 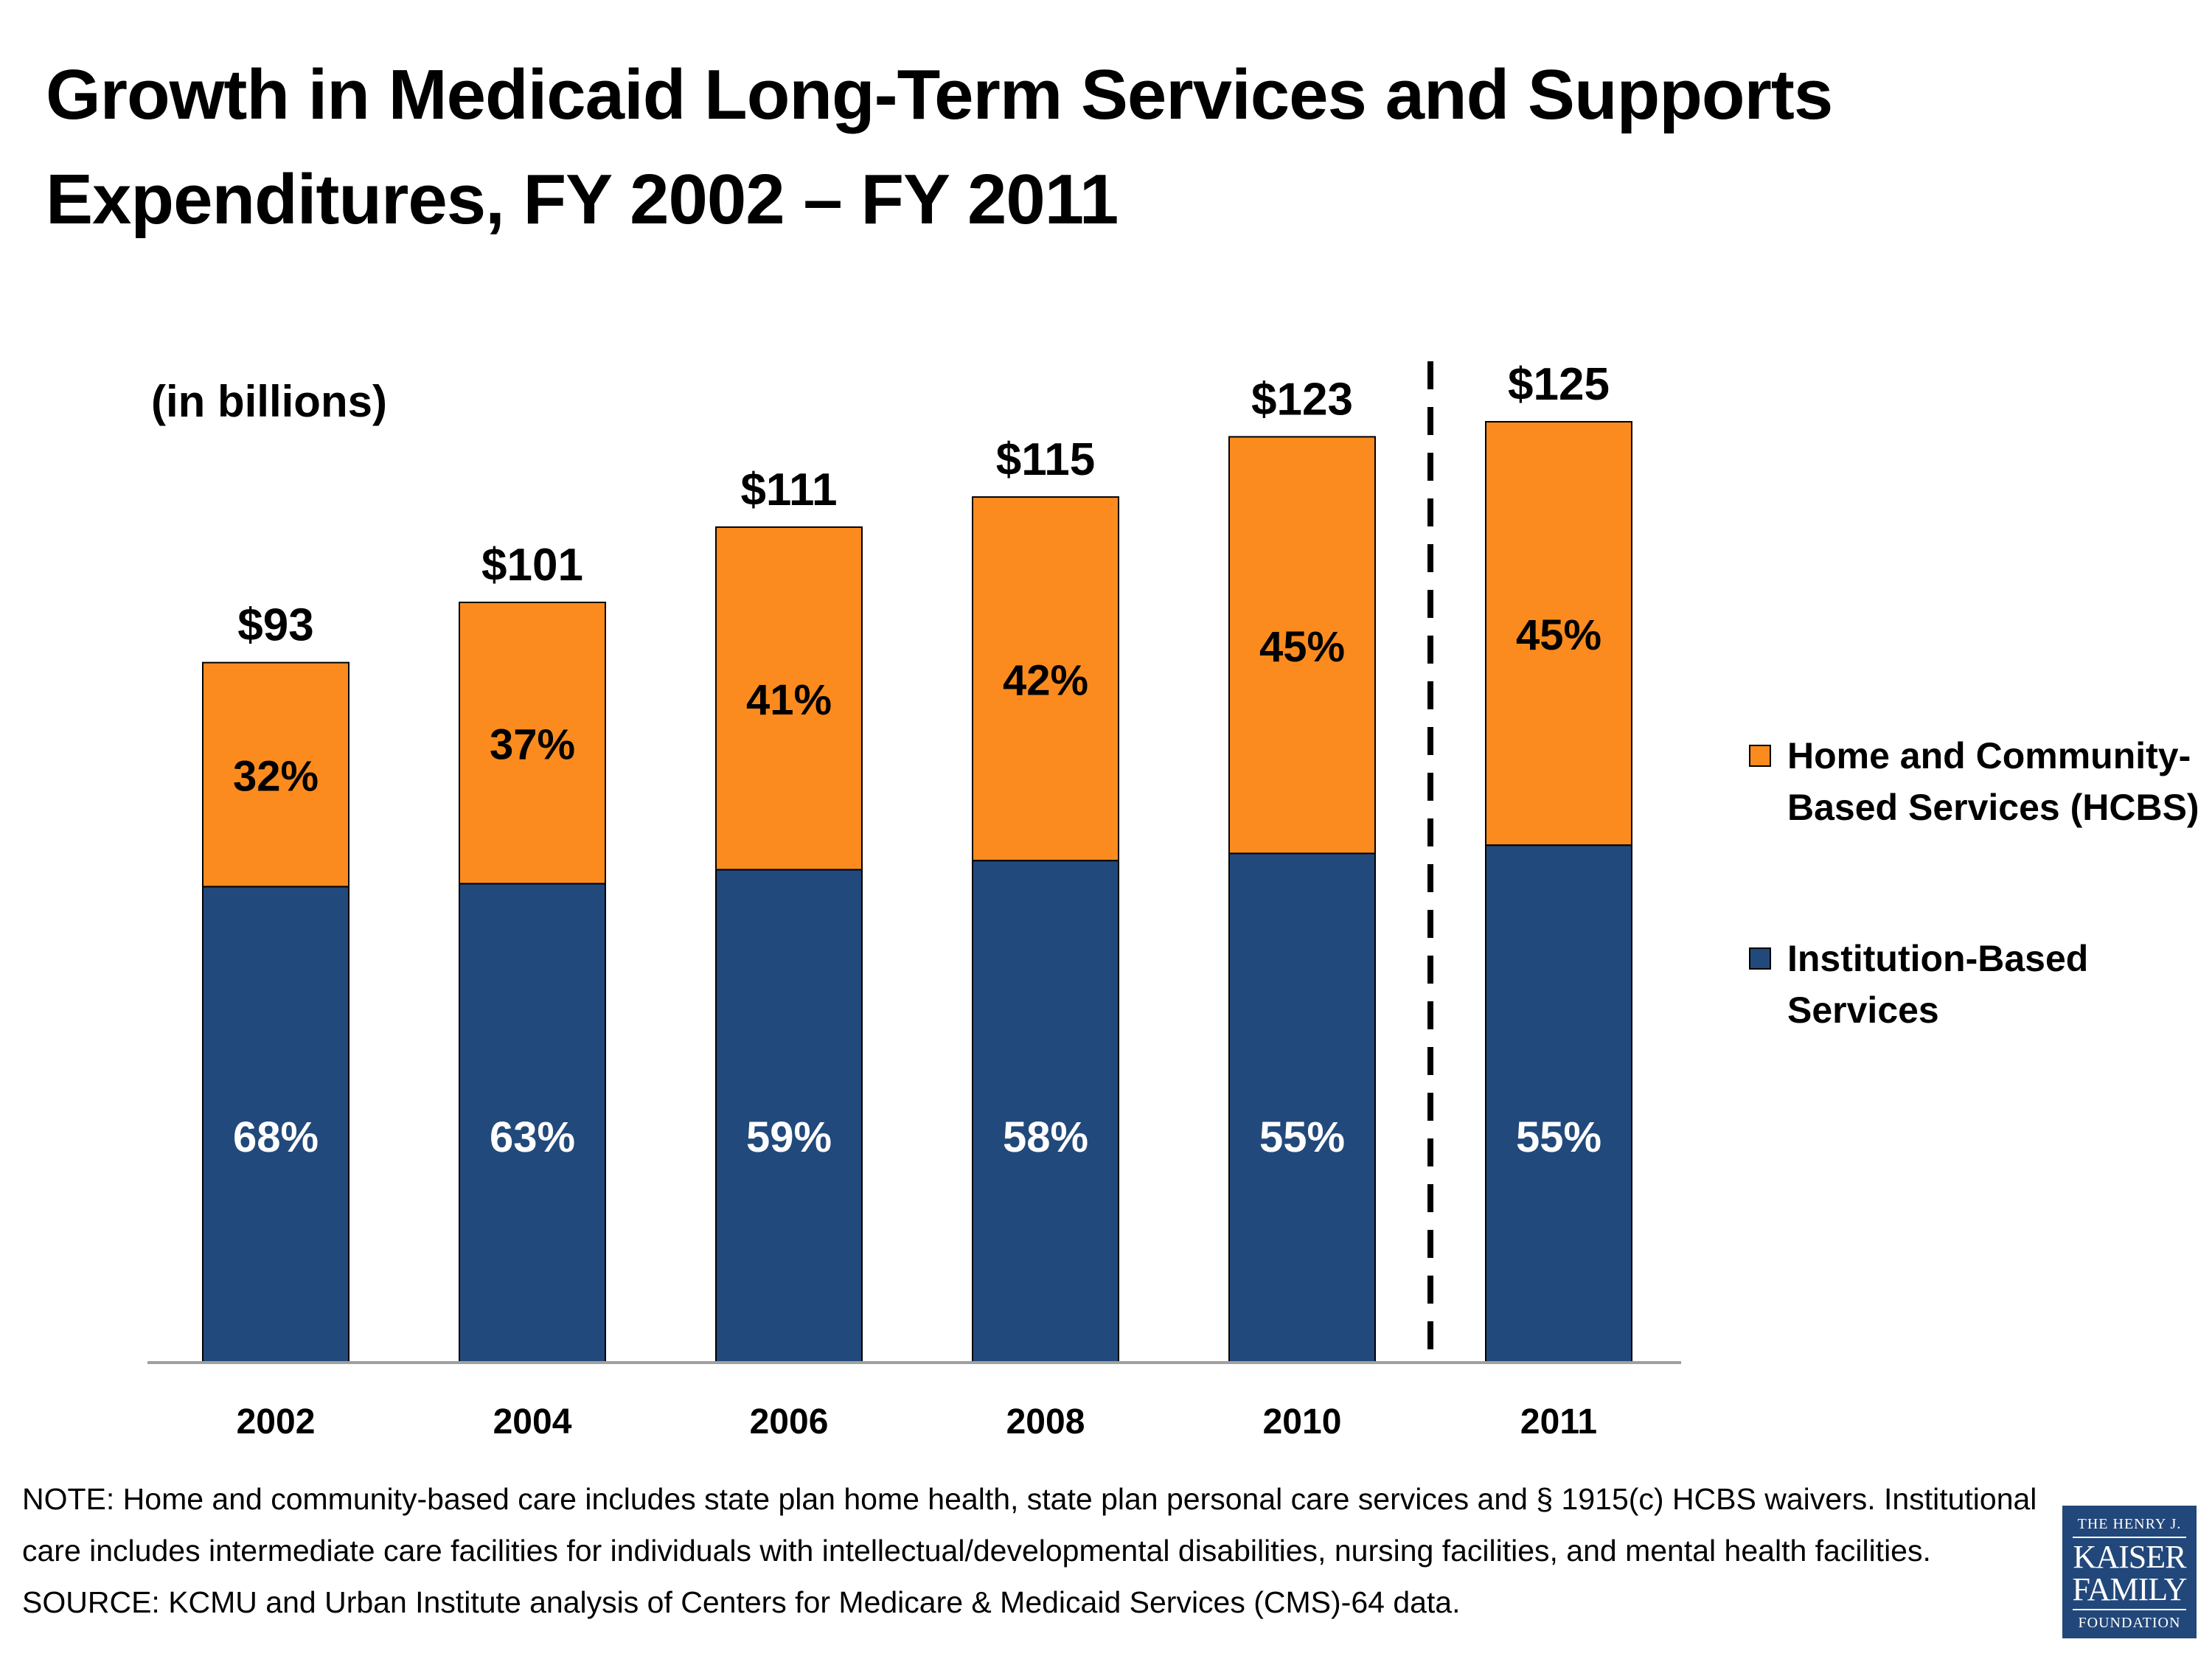 I want to click on hcbs-percent-label-2010: 45%, so click(x=1302, y=647).